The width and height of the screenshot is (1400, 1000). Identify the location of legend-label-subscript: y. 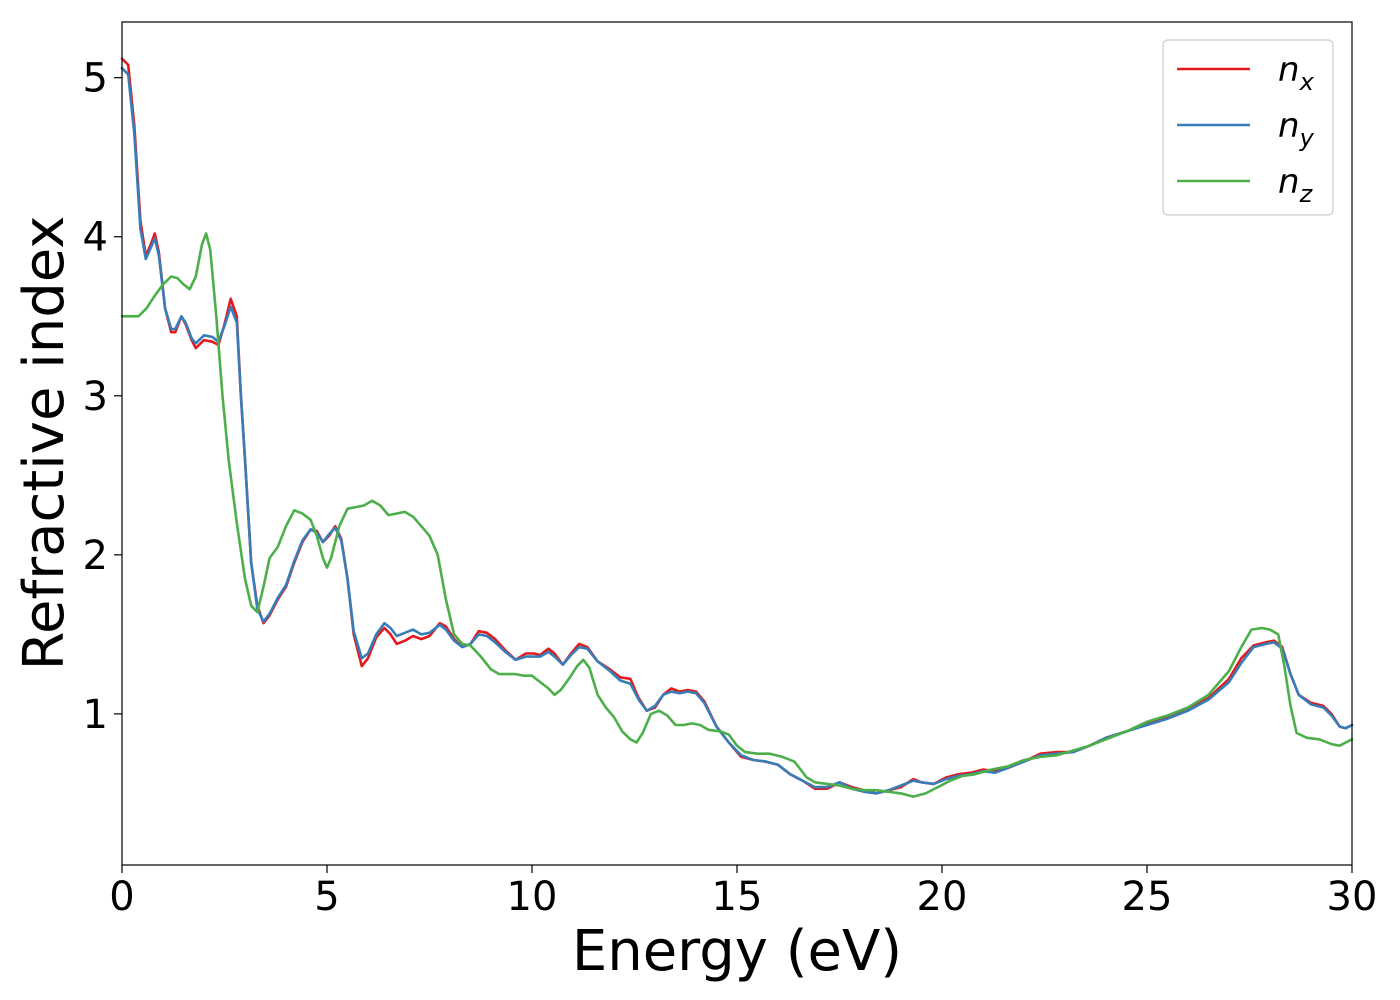
(1307, 138).